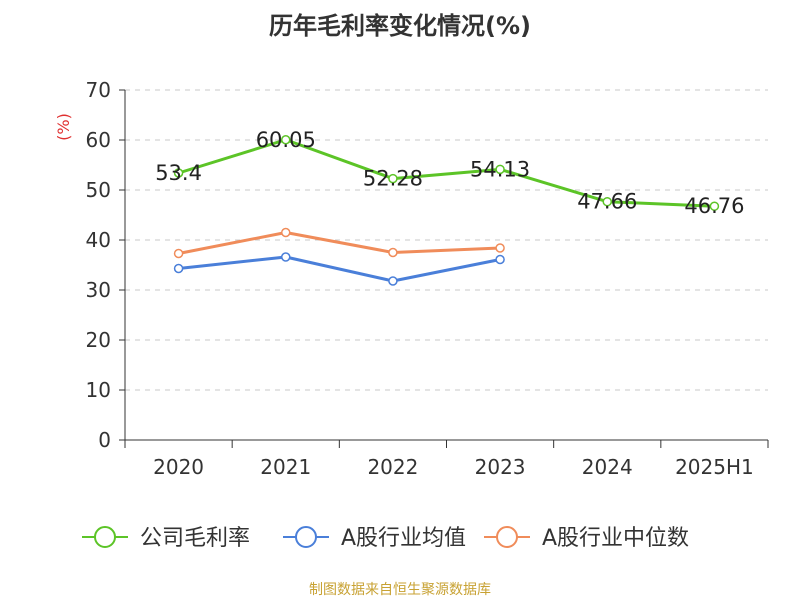 The image size is (800, 600). Describe the element at coordinates (714, 467) in the screenshot. I see `x-tick-label: 2025H1` at that location.